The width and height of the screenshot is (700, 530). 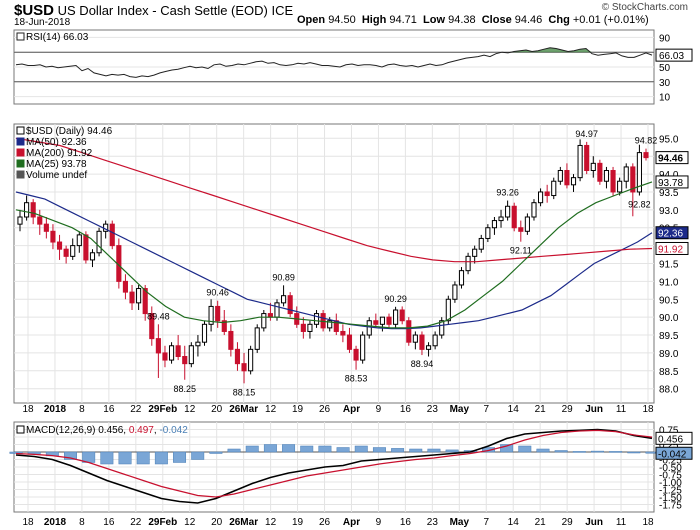 What do you see at coordinates (42, 22) in the screenshot?
I see `chart-date: 18-Jun-2018` at bounding box center [42, 22].